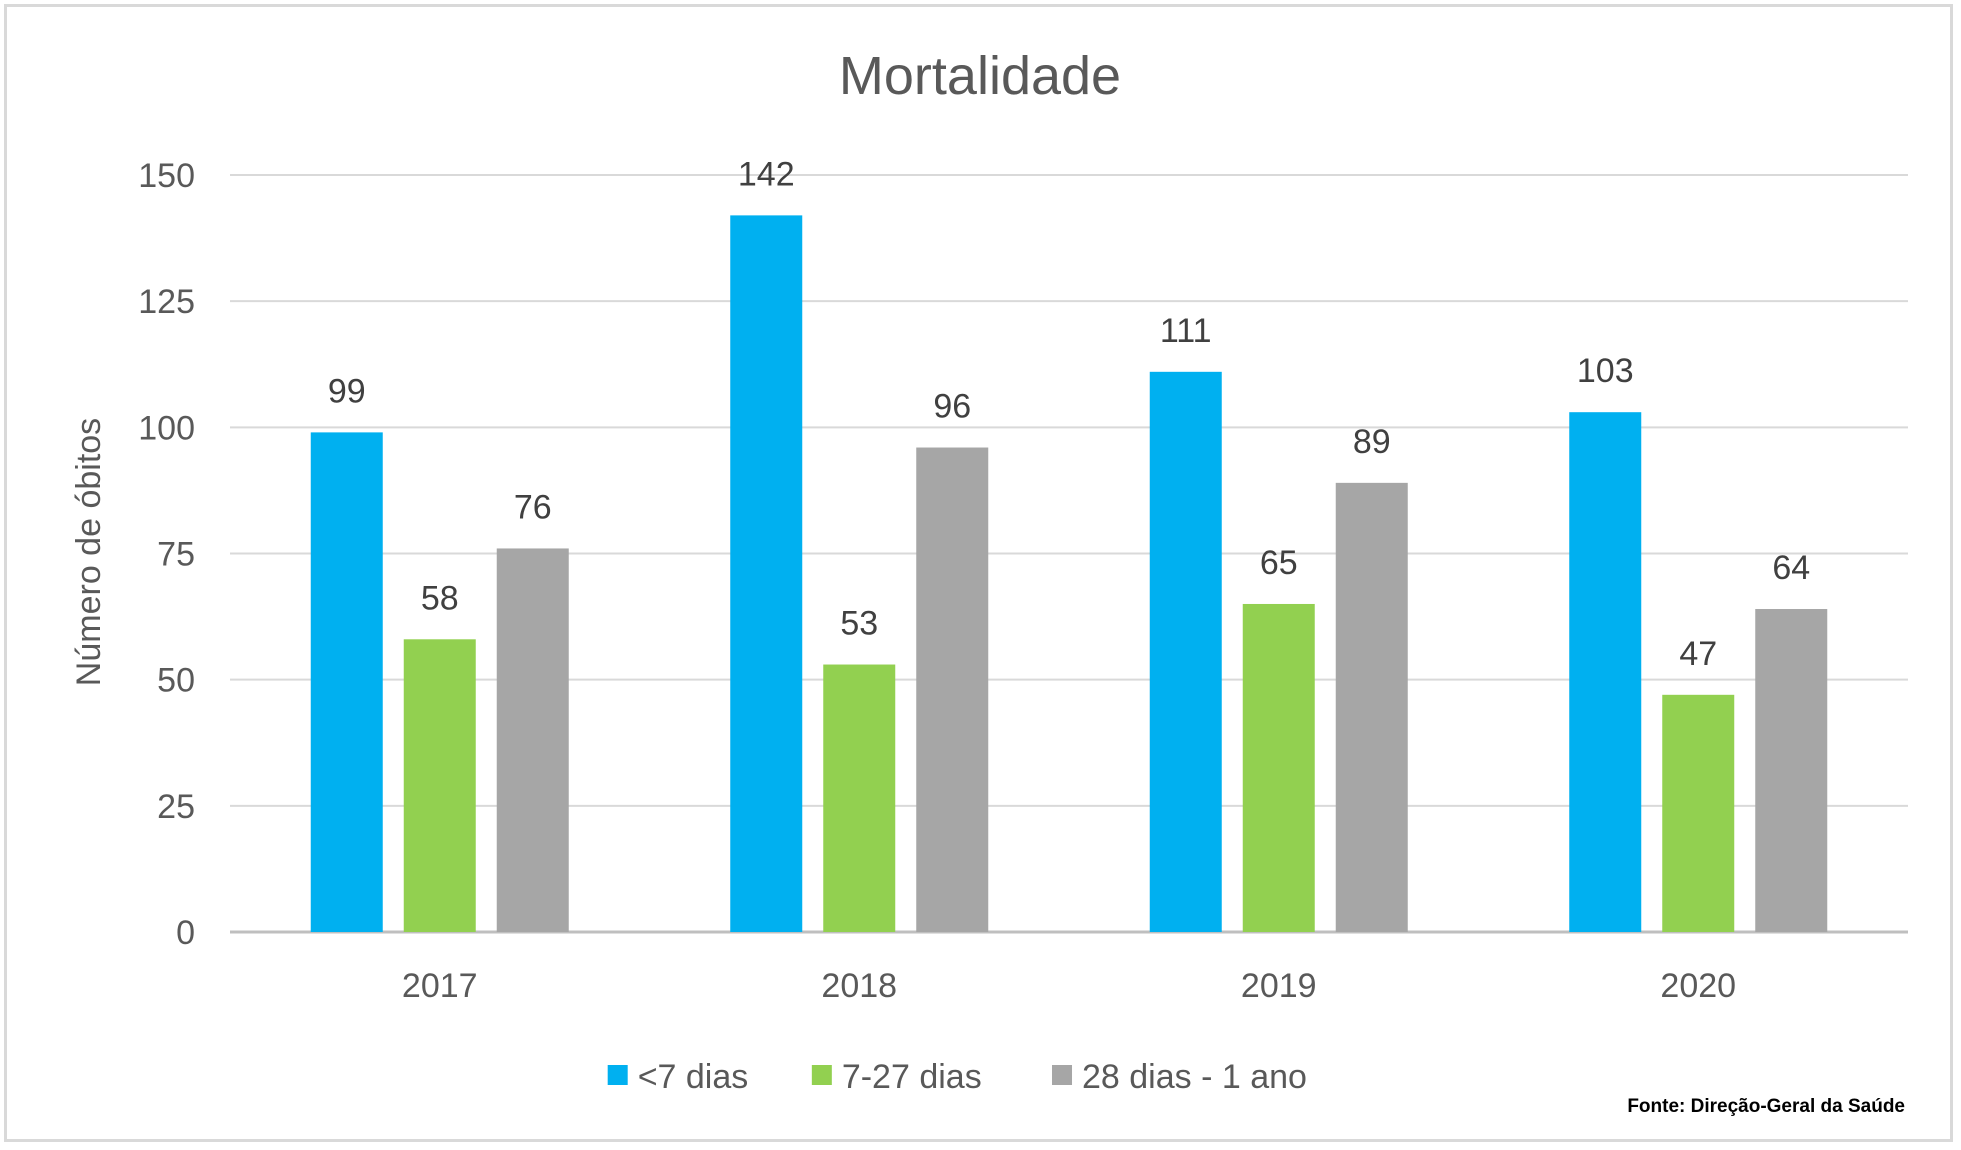 The width and height of the screenshot is (1961, 1150). Describe the element at coordinates (347, 391) in the screenshot. I see `data-label: 99` at that location.